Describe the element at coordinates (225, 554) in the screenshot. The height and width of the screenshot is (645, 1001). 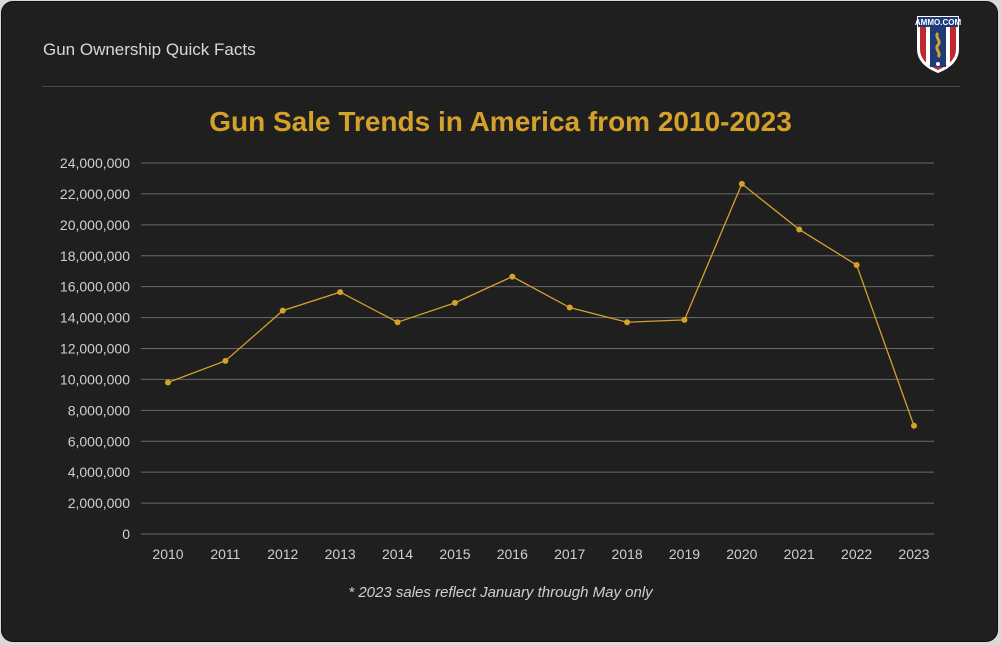
I see `x-tick-label: 2011` at that location.